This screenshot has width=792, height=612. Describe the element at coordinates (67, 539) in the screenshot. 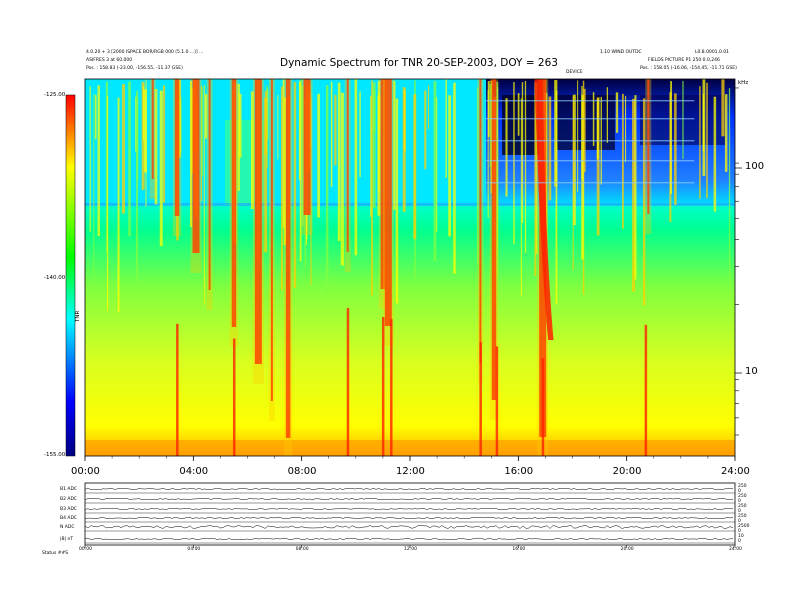

I see `hk-left-label: |B| nT` at that location.